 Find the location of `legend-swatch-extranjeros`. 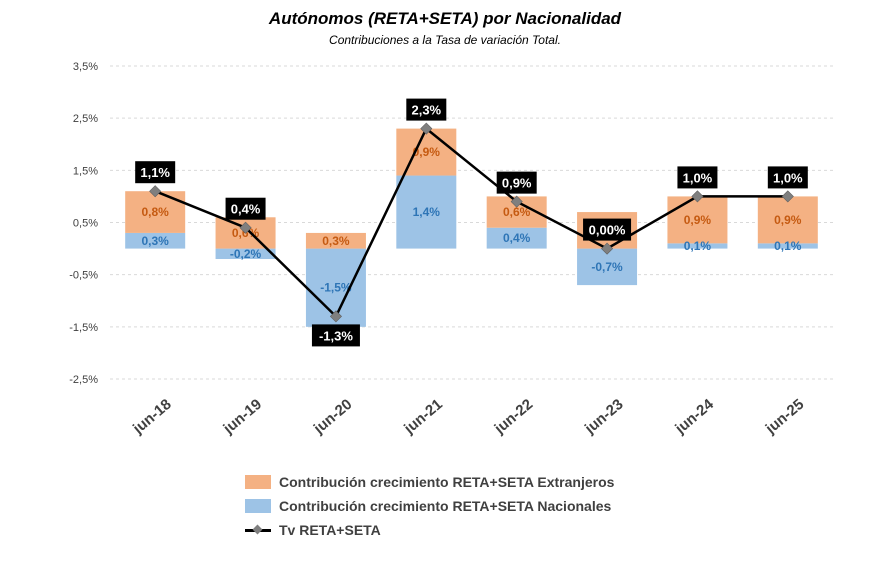

legend-swatch-extranjeros is located at coordinates (258, 482).